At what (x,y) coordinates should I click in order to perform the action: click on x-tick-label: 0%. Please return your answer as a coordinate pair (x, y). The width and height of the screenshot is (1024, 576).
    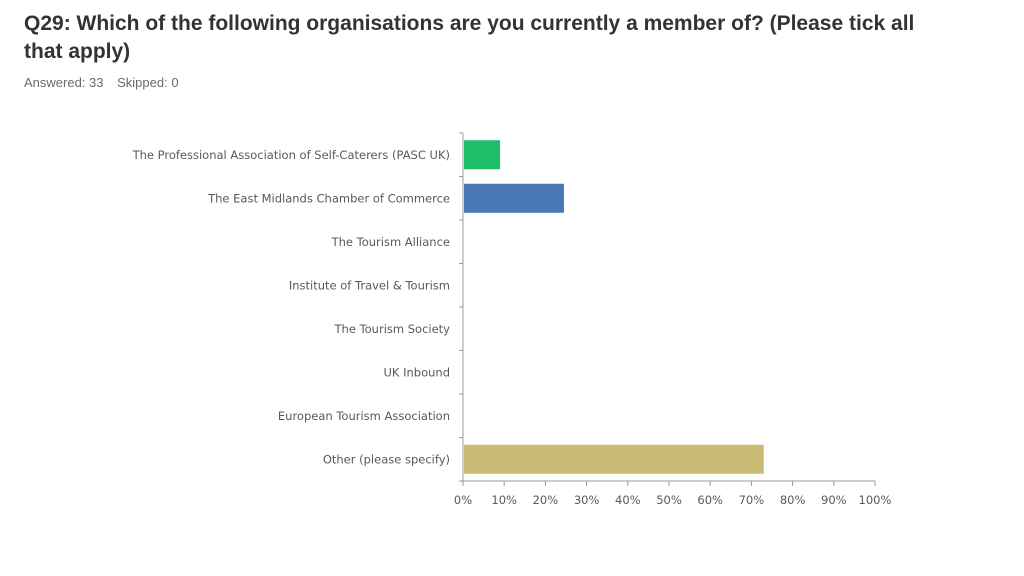
    Looking at the image, I should click on (463, 500).